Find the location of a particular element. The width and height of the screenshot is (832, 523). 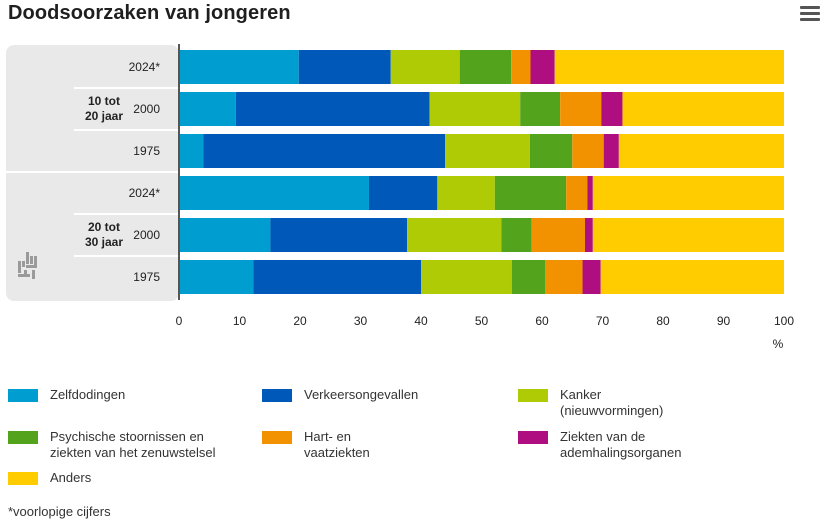

legend-item: Verkeersongevallen is located at coordinates (340, 395).